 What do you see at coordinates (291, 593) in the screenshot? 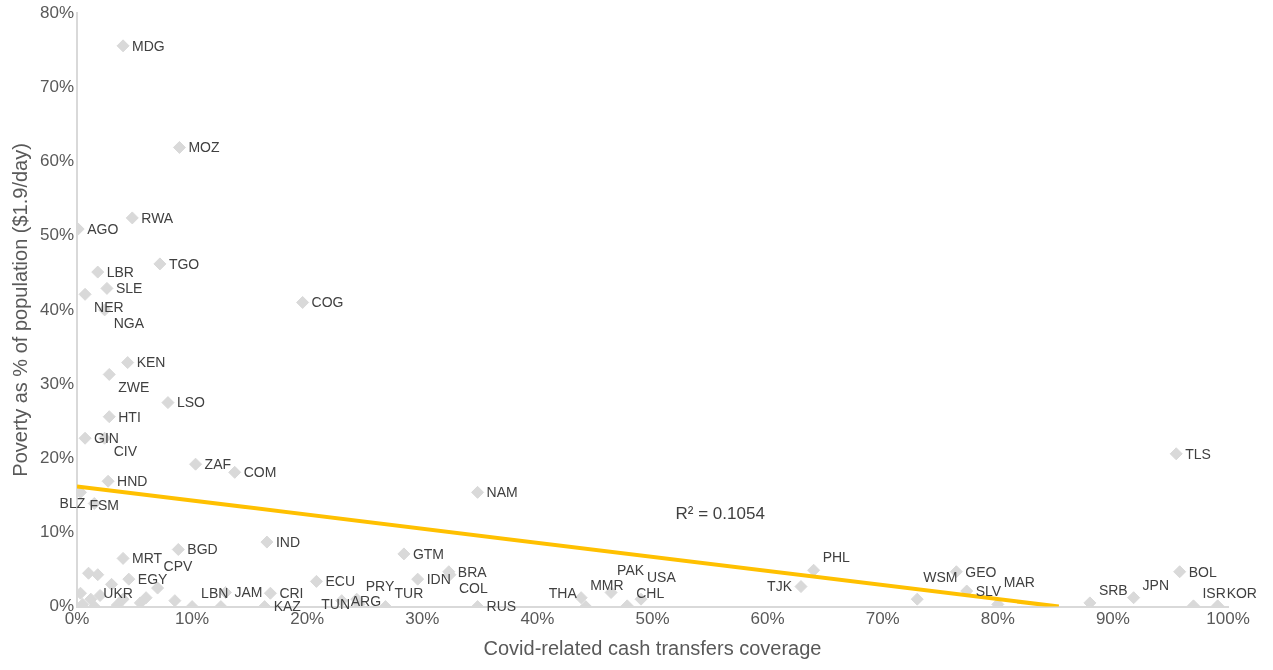
I see `data-label: CRI` at bounding box center [291, 593].